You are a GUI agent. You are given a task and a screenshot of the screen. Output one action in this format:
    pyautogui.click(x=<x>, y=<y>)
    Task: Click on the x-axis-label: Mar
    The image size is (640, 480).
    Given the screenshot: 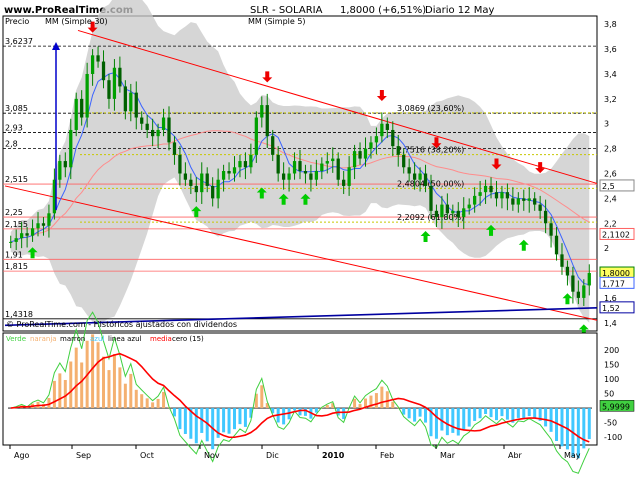 What is the action you would take?
    pyautogui.click(x=448, y=455)
    